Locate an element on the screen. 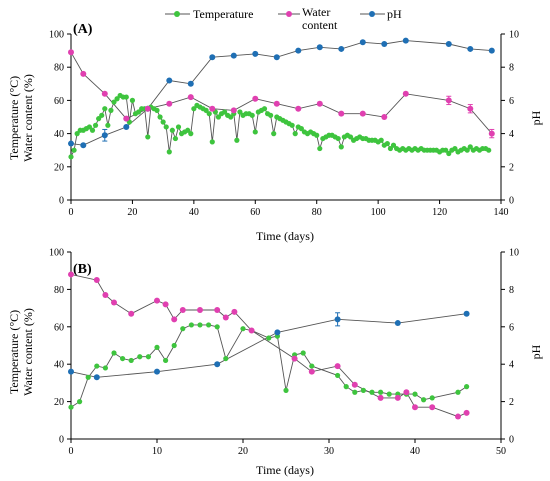 Image resolution: width=550 pixels, height=481 pixels. panel-b-x-tick-label: 30 is located at coordinates (329, 451).